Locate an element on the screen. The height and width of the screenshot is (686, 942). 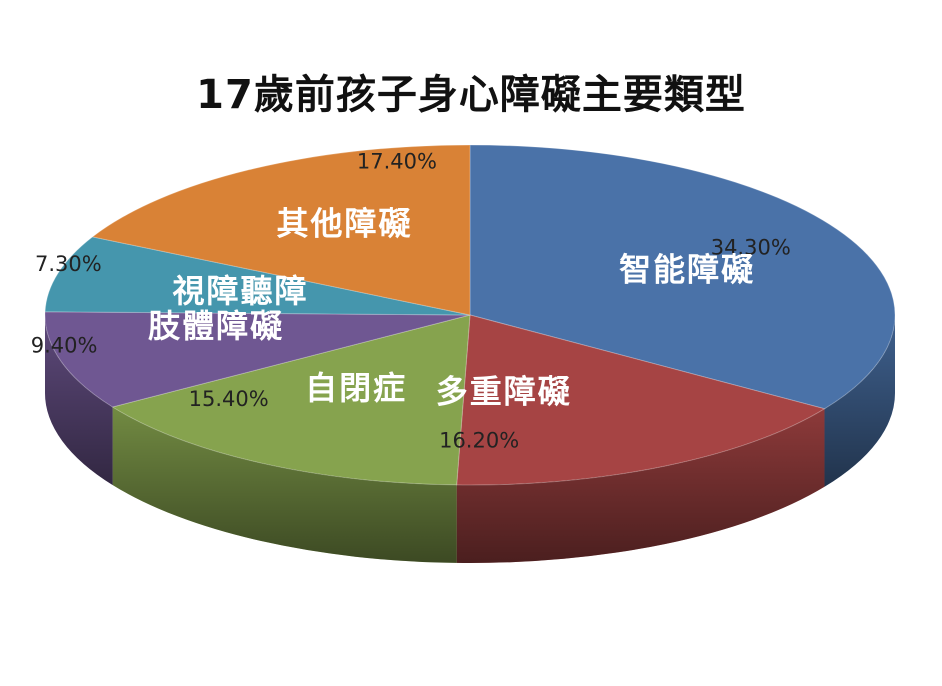
slice-1-side is located at coordinates (859, 401).